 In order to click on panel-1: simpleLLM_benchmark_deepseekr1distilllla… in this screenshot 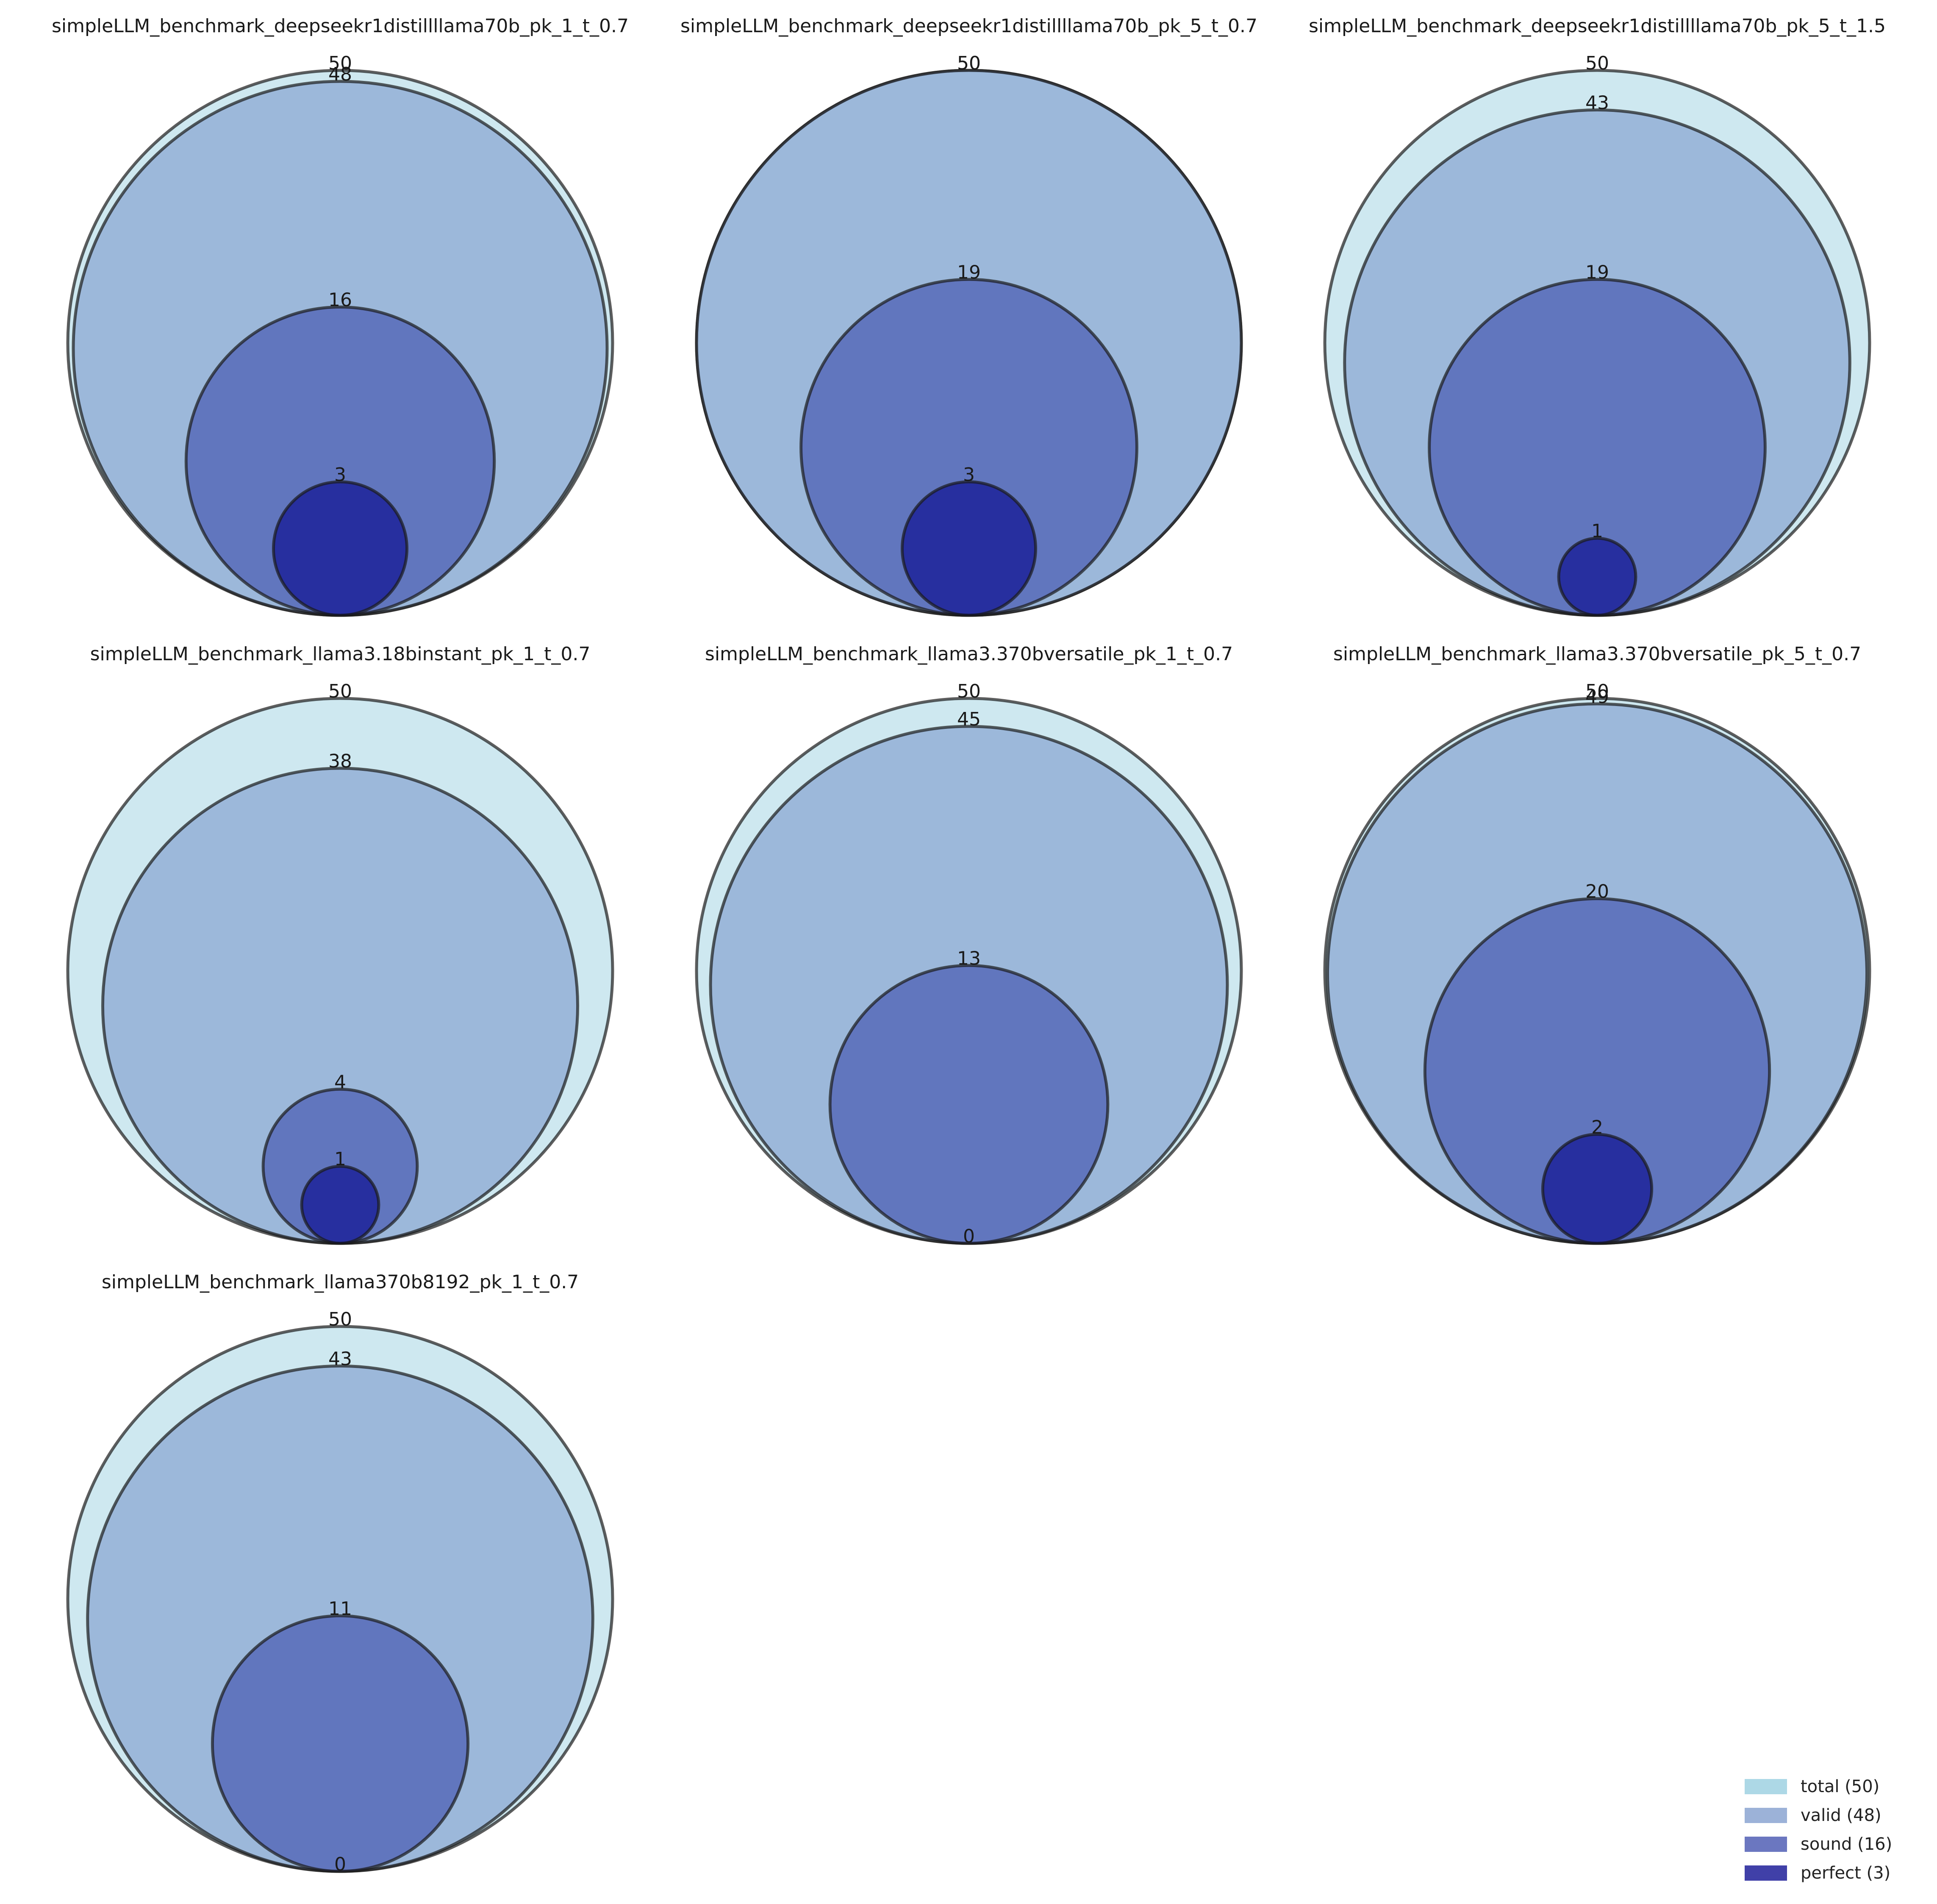, I will do `click(340, 316)`.